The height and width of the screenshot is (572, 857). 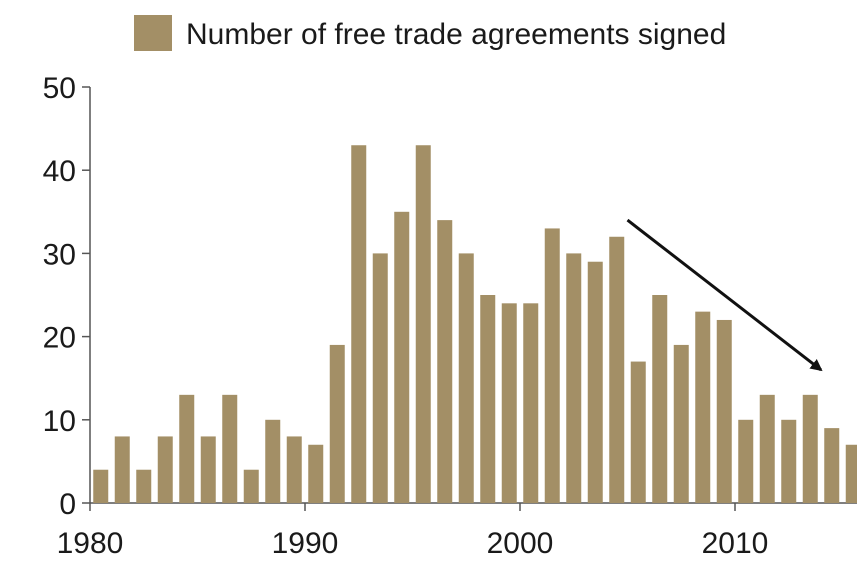 What do you see at coordinates (144, 486) in the screenshot?
I see `bar-1982` at bounding box center [144, 486].